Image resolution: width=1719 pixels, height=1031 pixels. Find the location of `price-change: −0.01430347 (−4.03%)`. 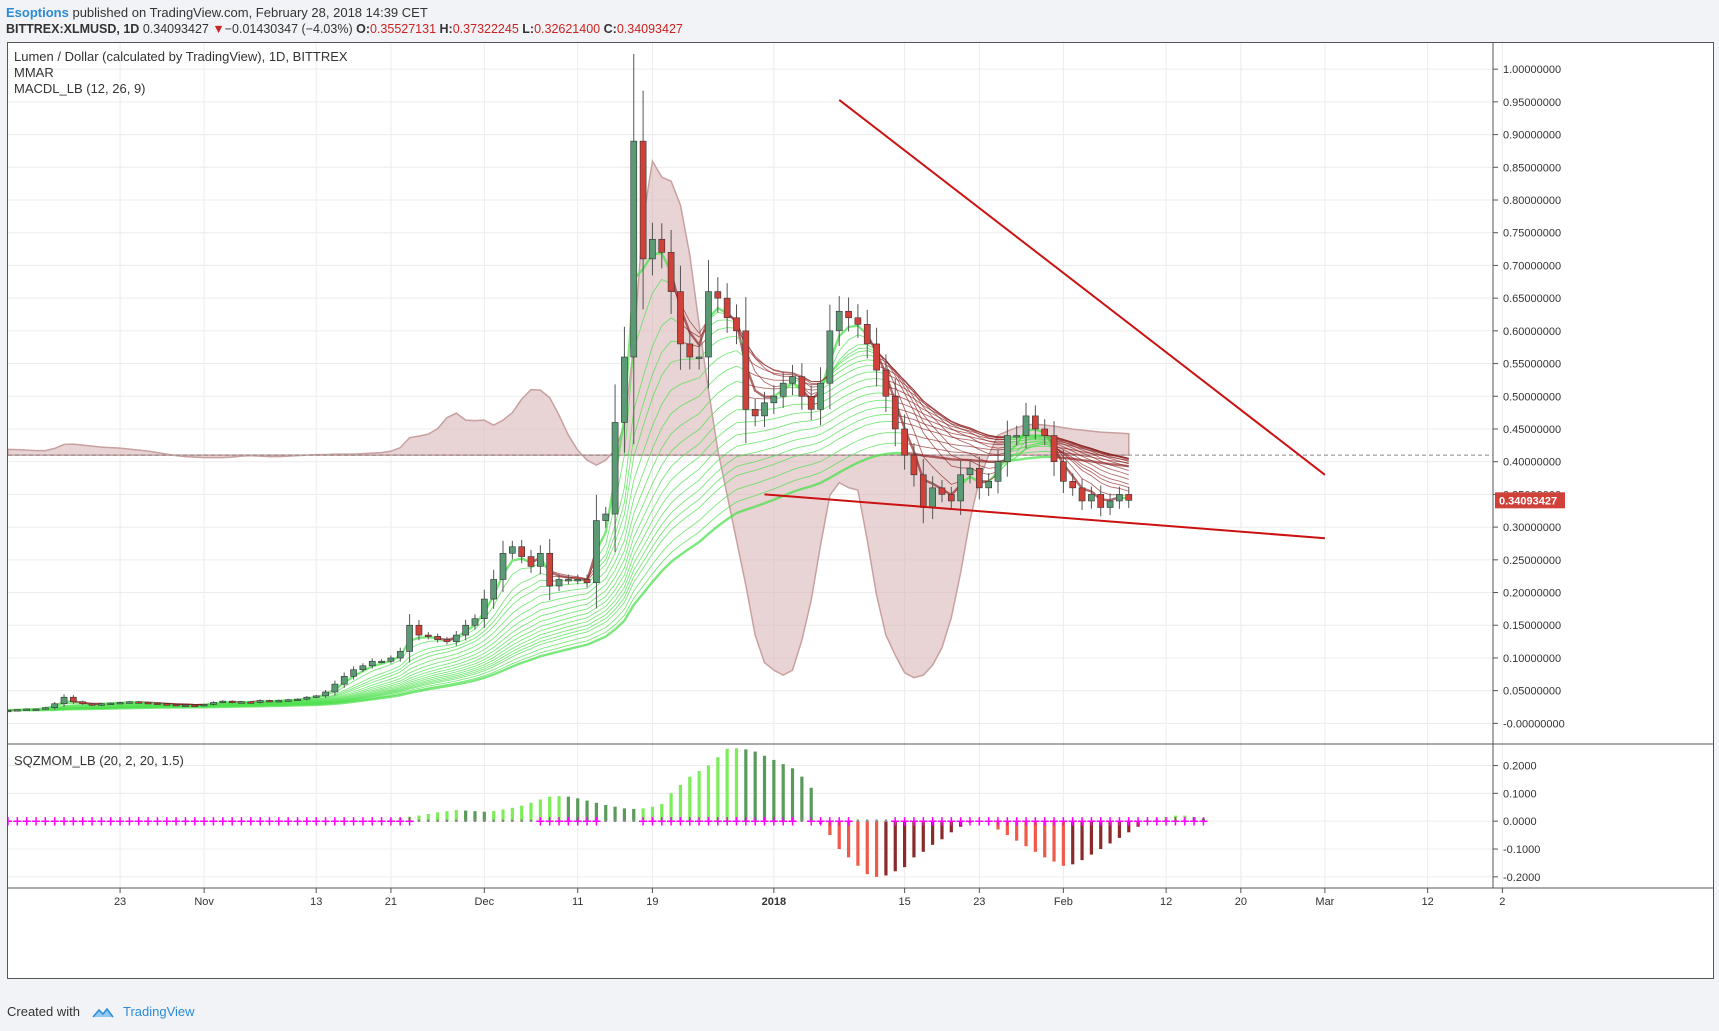

price-change: −0.01430347 (−4.03%) is located at coordinates (288, 29).